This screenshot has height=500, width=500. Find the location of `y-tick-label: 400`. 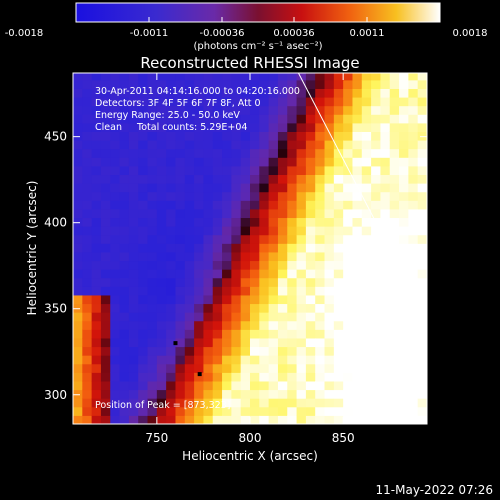

y-tick-label: 400 is located at coordinates (55, 223).